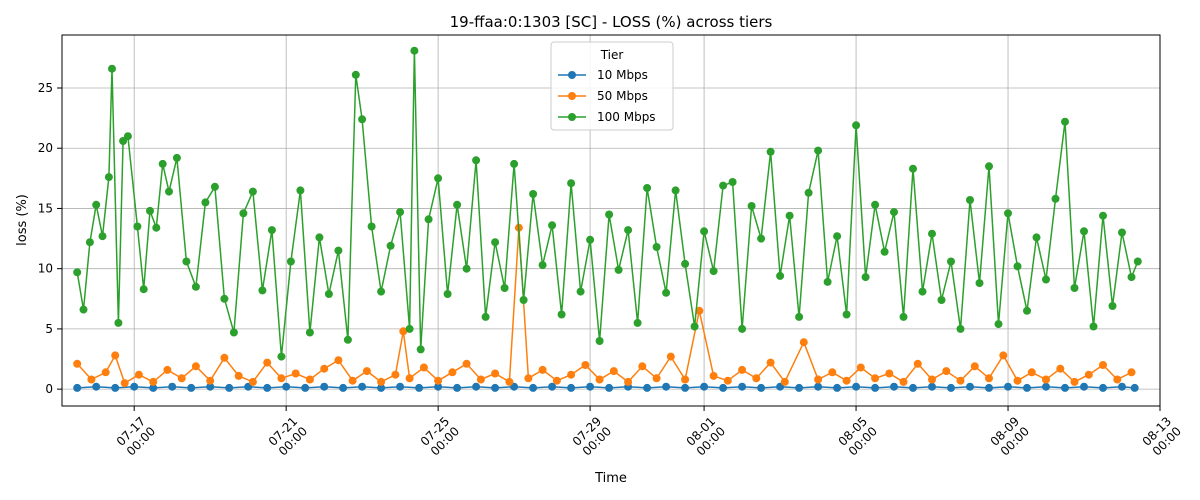 This screenshot has width=1200, height=500. I want to click on series-10-mbps, so click(606, 387).